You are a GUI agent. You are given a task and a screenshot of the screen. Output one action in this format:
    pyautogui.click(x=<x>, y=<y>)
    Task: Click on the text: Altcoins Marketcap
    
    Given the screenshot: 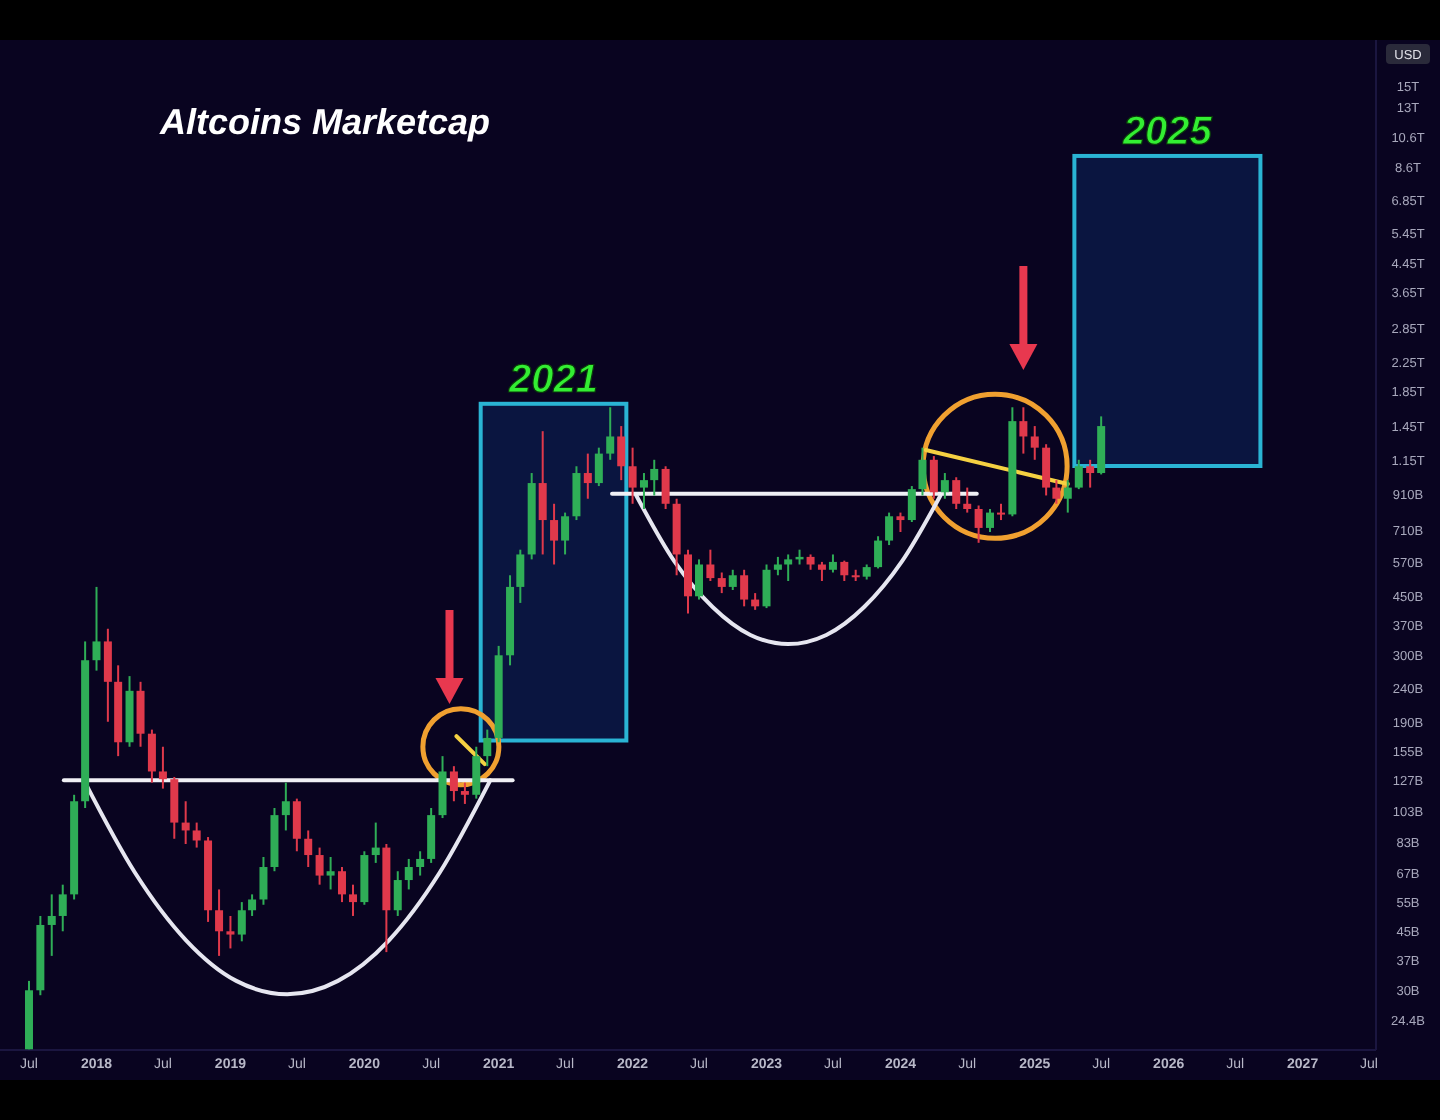 What is the action you would take?
    pyautogui.click(x=324, y=122)
    